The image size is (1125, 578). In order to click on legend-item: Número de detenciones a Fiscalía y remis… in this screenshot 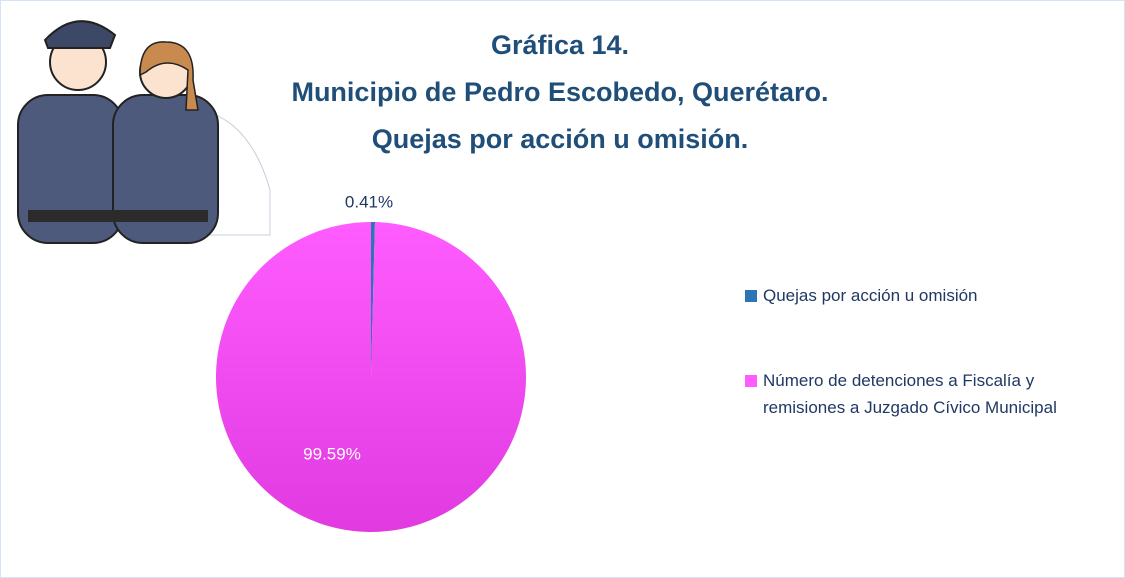, I will do `click(930, 394)`.